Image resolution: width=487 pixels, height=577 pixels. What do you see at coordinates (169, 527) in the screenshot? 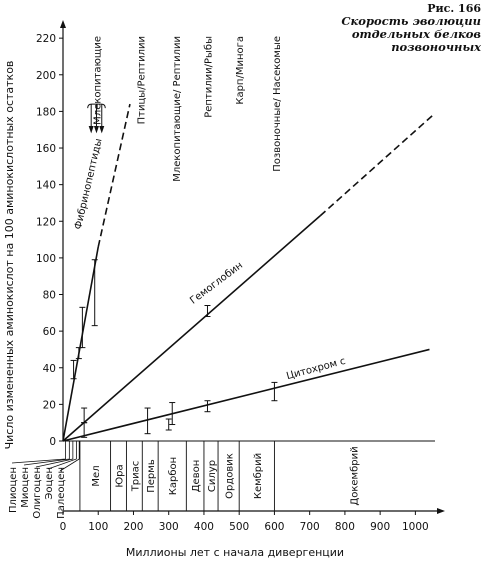
I see `x-tick-label: 300` at bounding box center [169, 527].